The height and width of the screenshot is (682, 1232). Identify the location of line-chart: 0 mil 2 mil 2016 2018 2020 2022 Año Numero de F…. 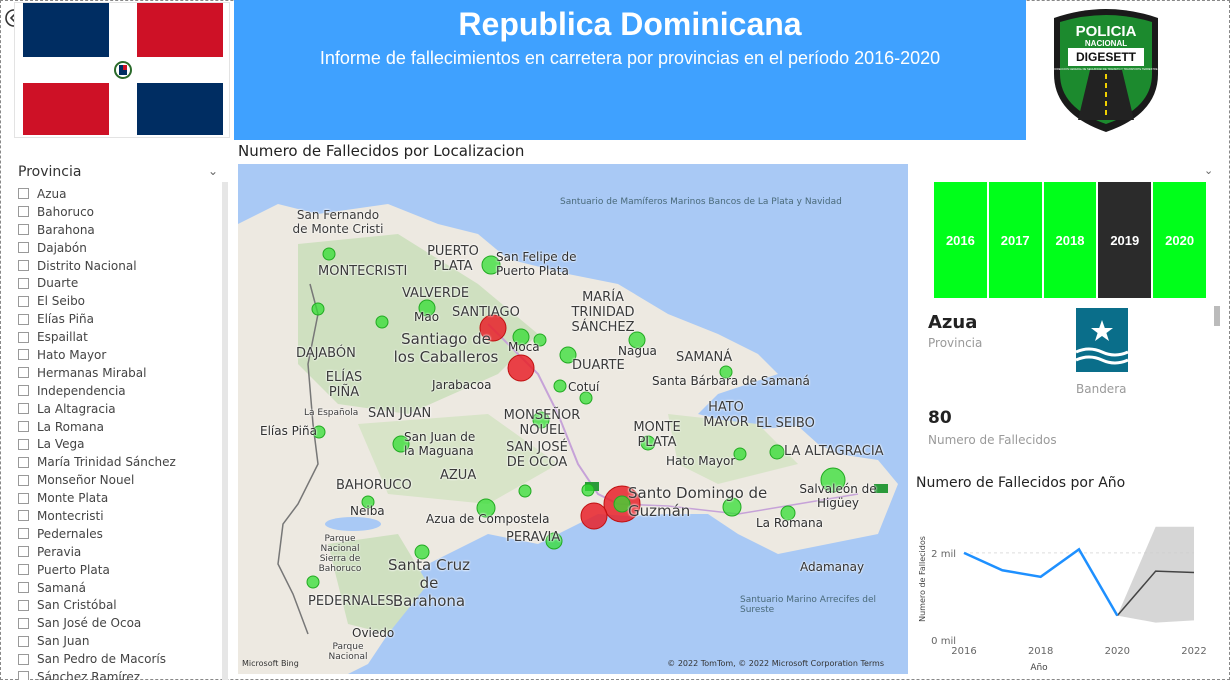
(1062, 588).